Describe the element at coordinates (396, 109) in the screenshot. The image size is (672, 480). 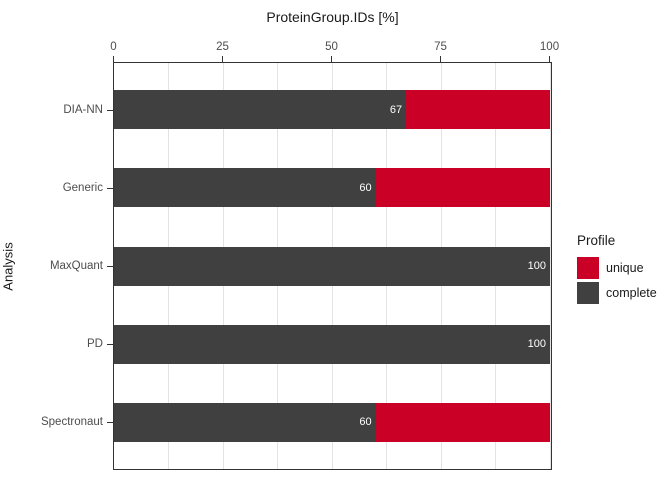
I see `bar-value-label: 67` at that location.